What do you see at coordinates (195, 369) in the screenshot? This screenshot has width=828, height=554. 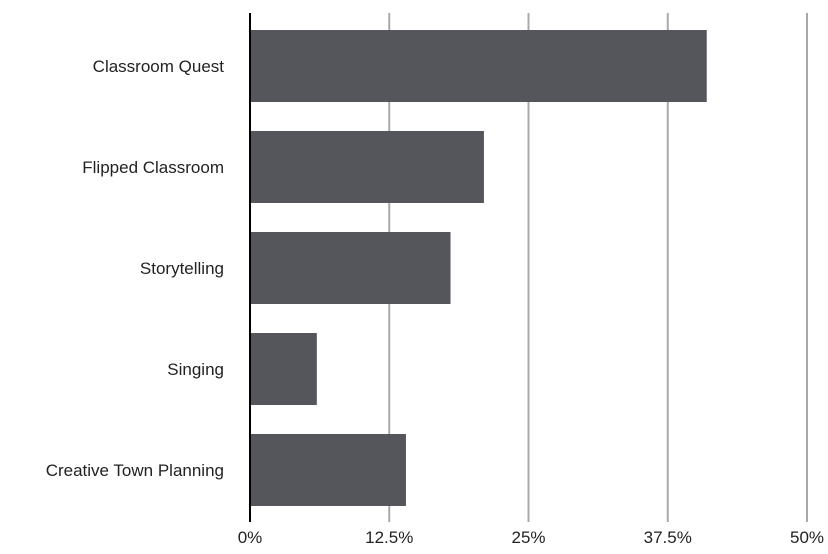 I see `category-label-3: Singing` at bounding box center [195, 369].